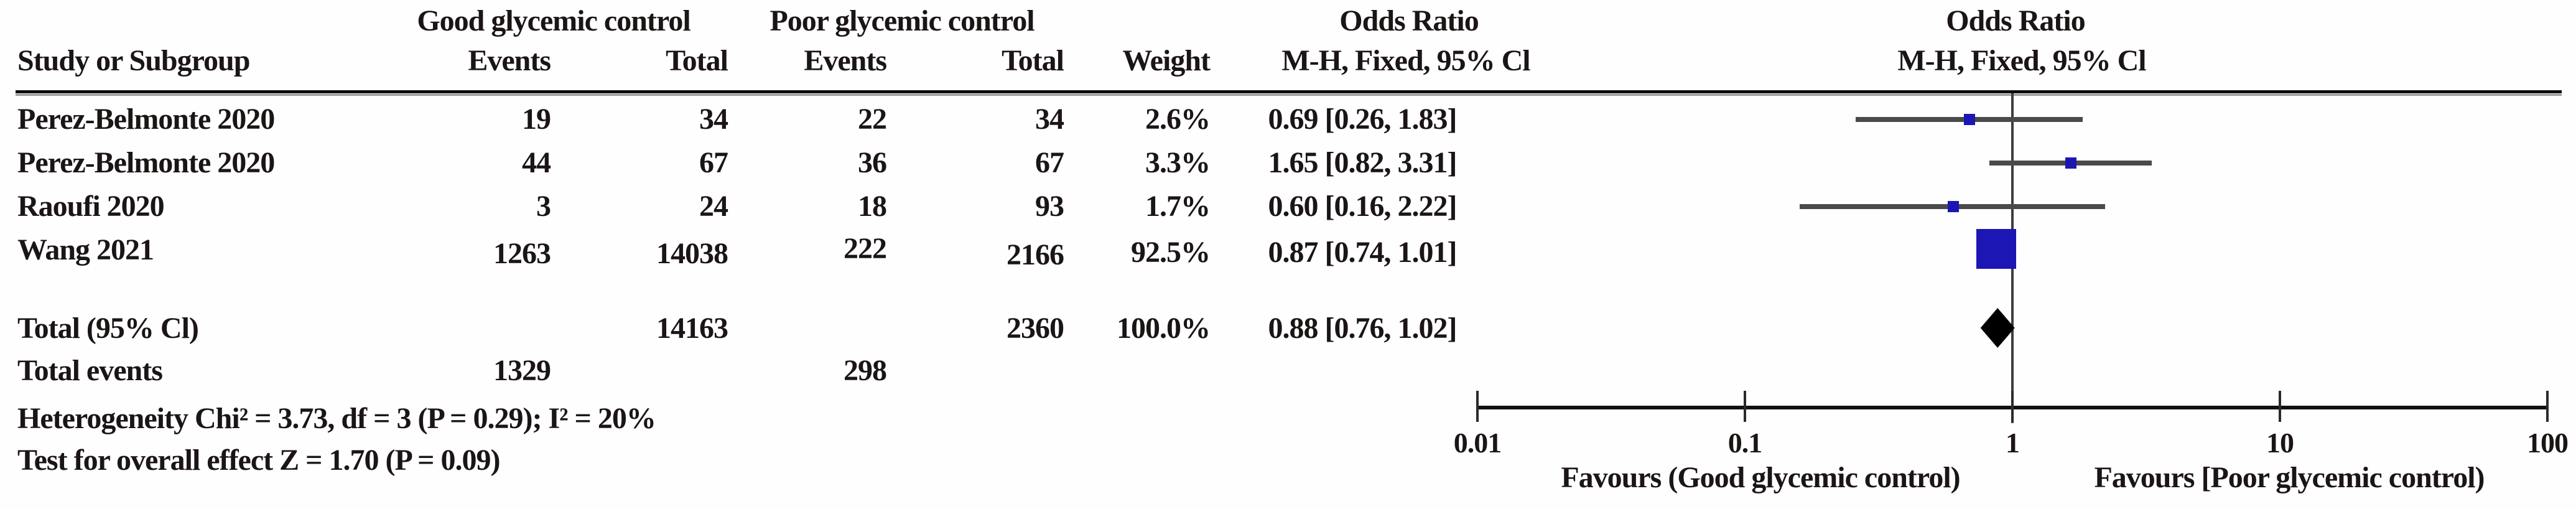 This screenshot has height=509, width=2576. Describe the element at coordinates (553, 20) in the screenshot. I see `group-header-good-glycemic: Good glycemic control` at that location.